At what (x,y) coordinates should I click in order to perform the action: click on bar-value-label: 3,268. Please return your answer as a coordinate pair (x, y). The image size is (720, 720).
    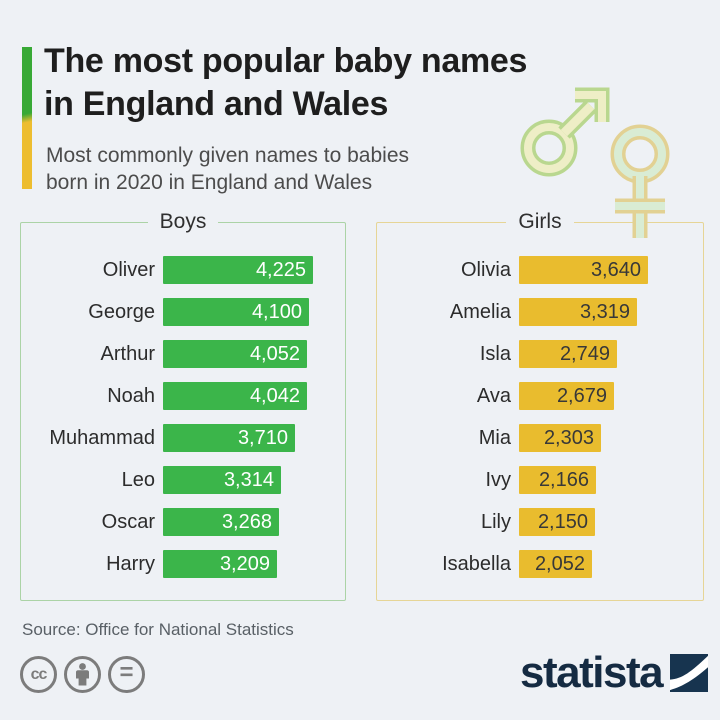
    Looking at the image, I should click on (246, 521).